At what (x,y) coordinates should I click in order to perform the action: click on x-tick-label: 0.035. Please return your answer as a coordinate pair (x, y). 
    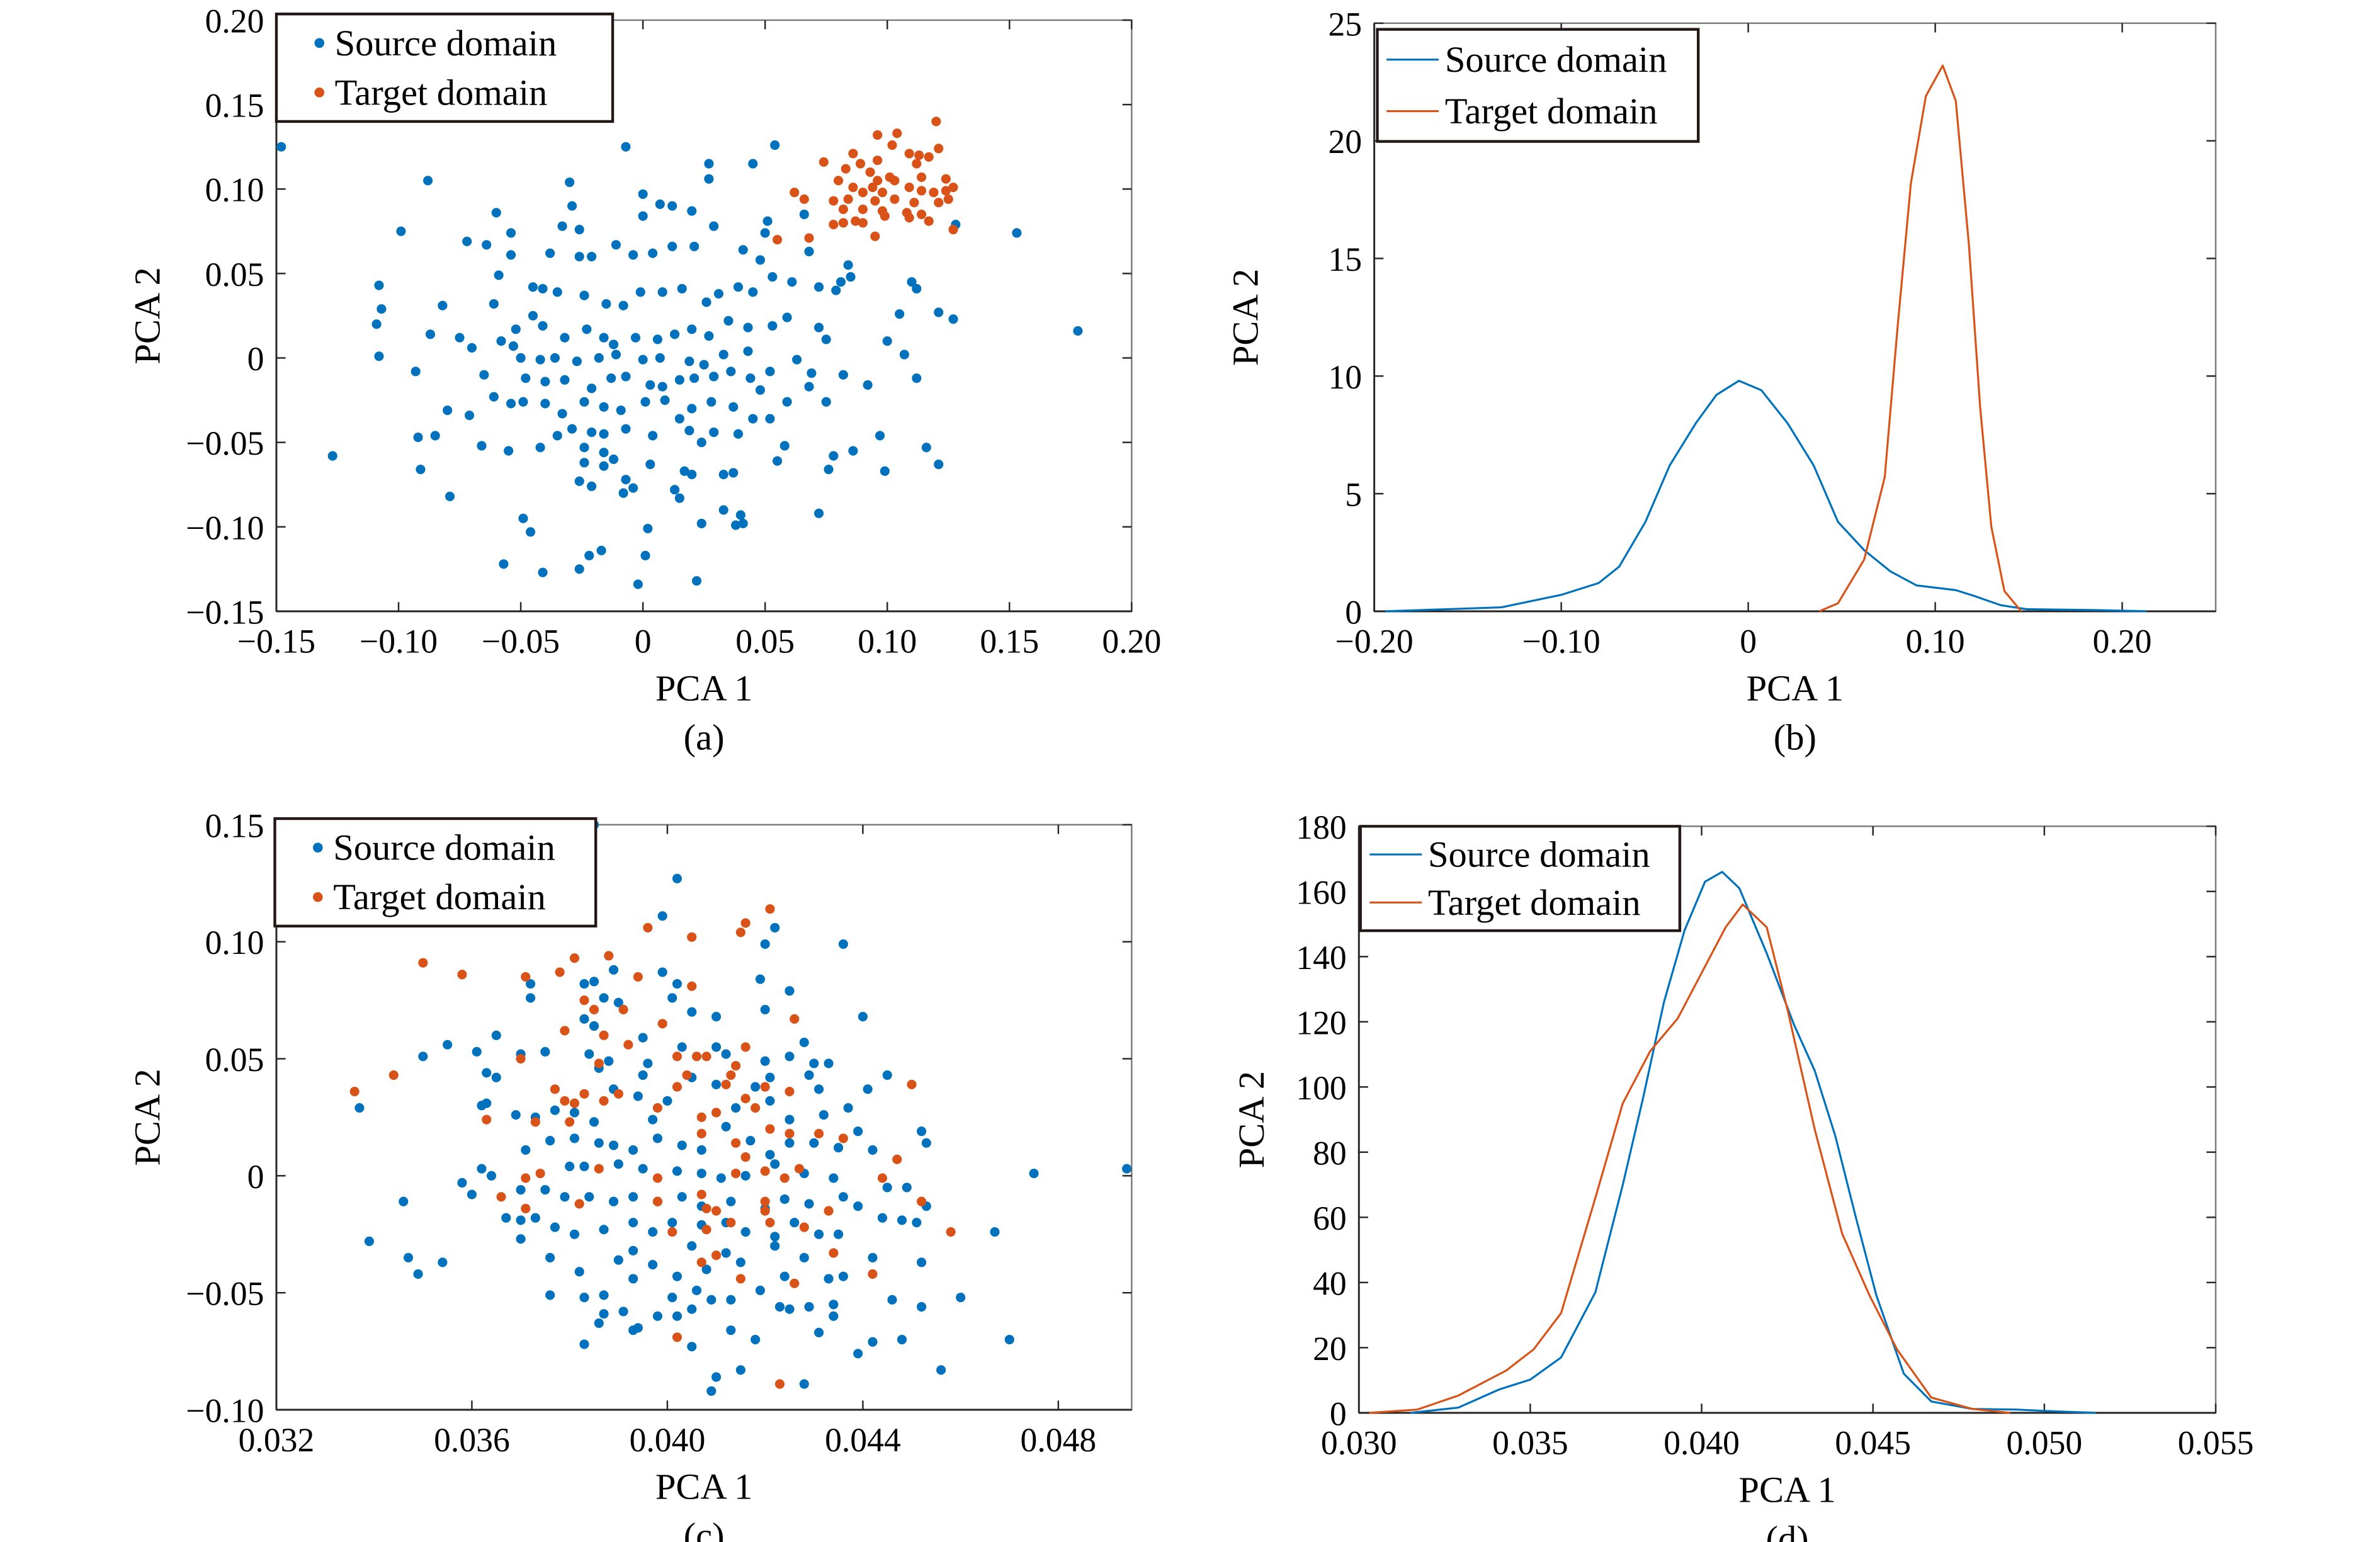
    Looking at the image, I should click on (1530, 1443).